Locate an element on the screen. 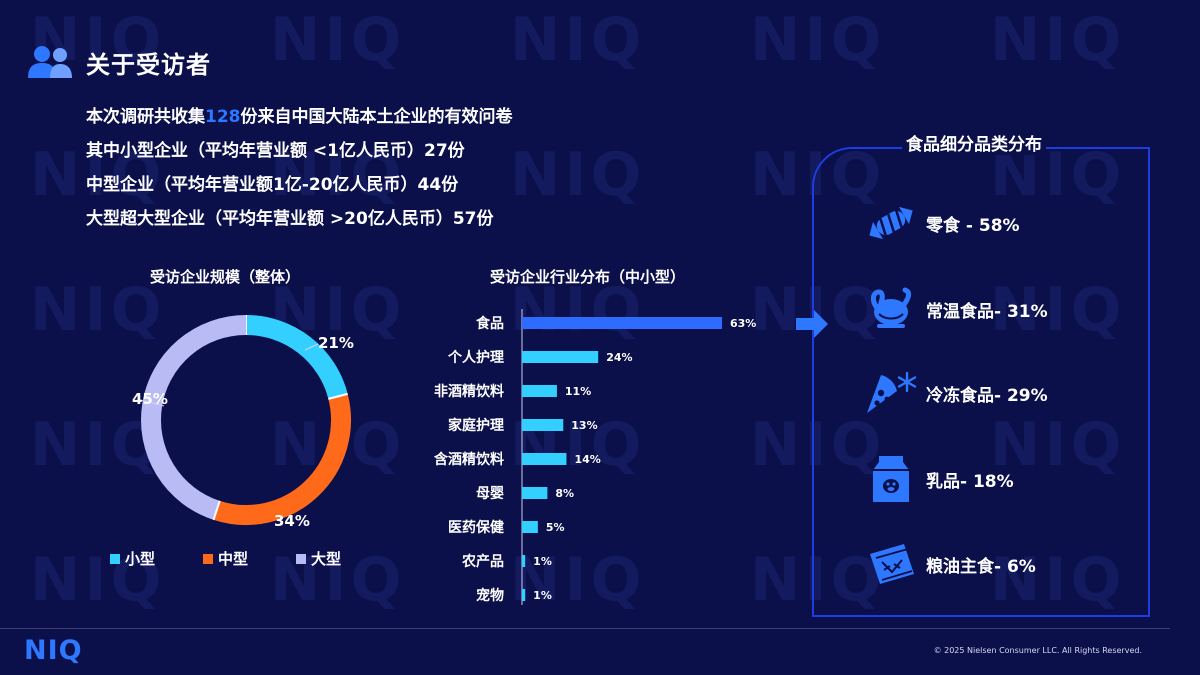 This screenshot has width=1200, height=675. donut-chart-title: 受访企业规模（整体） is located at coordinates (225, 277).